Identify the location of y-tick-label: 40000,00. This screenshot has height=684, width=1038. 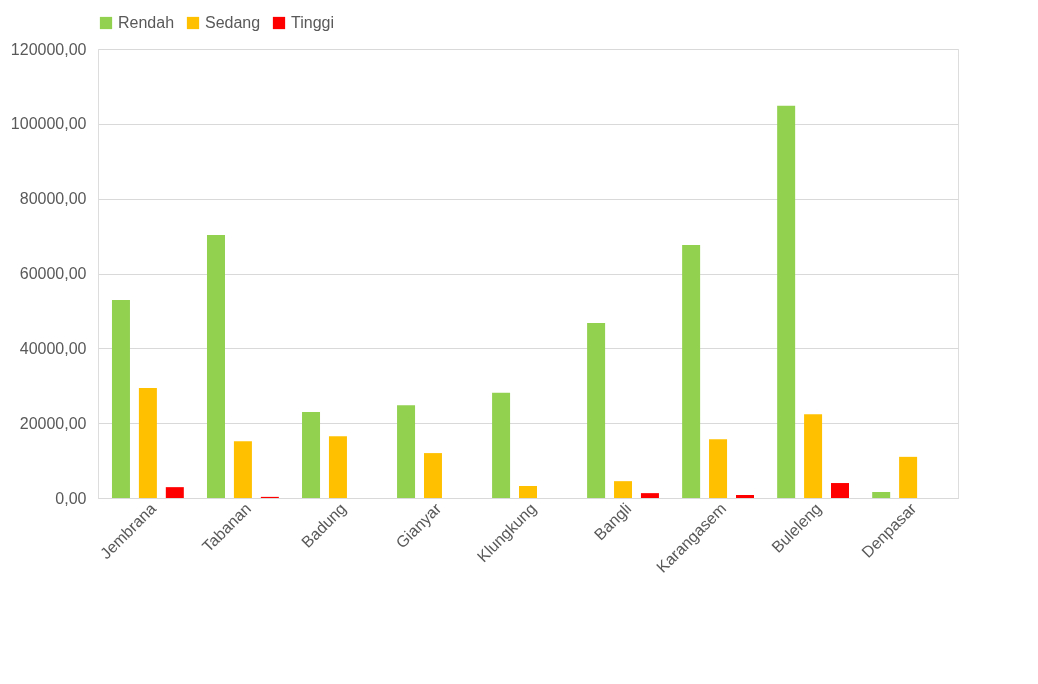
(53, 348).